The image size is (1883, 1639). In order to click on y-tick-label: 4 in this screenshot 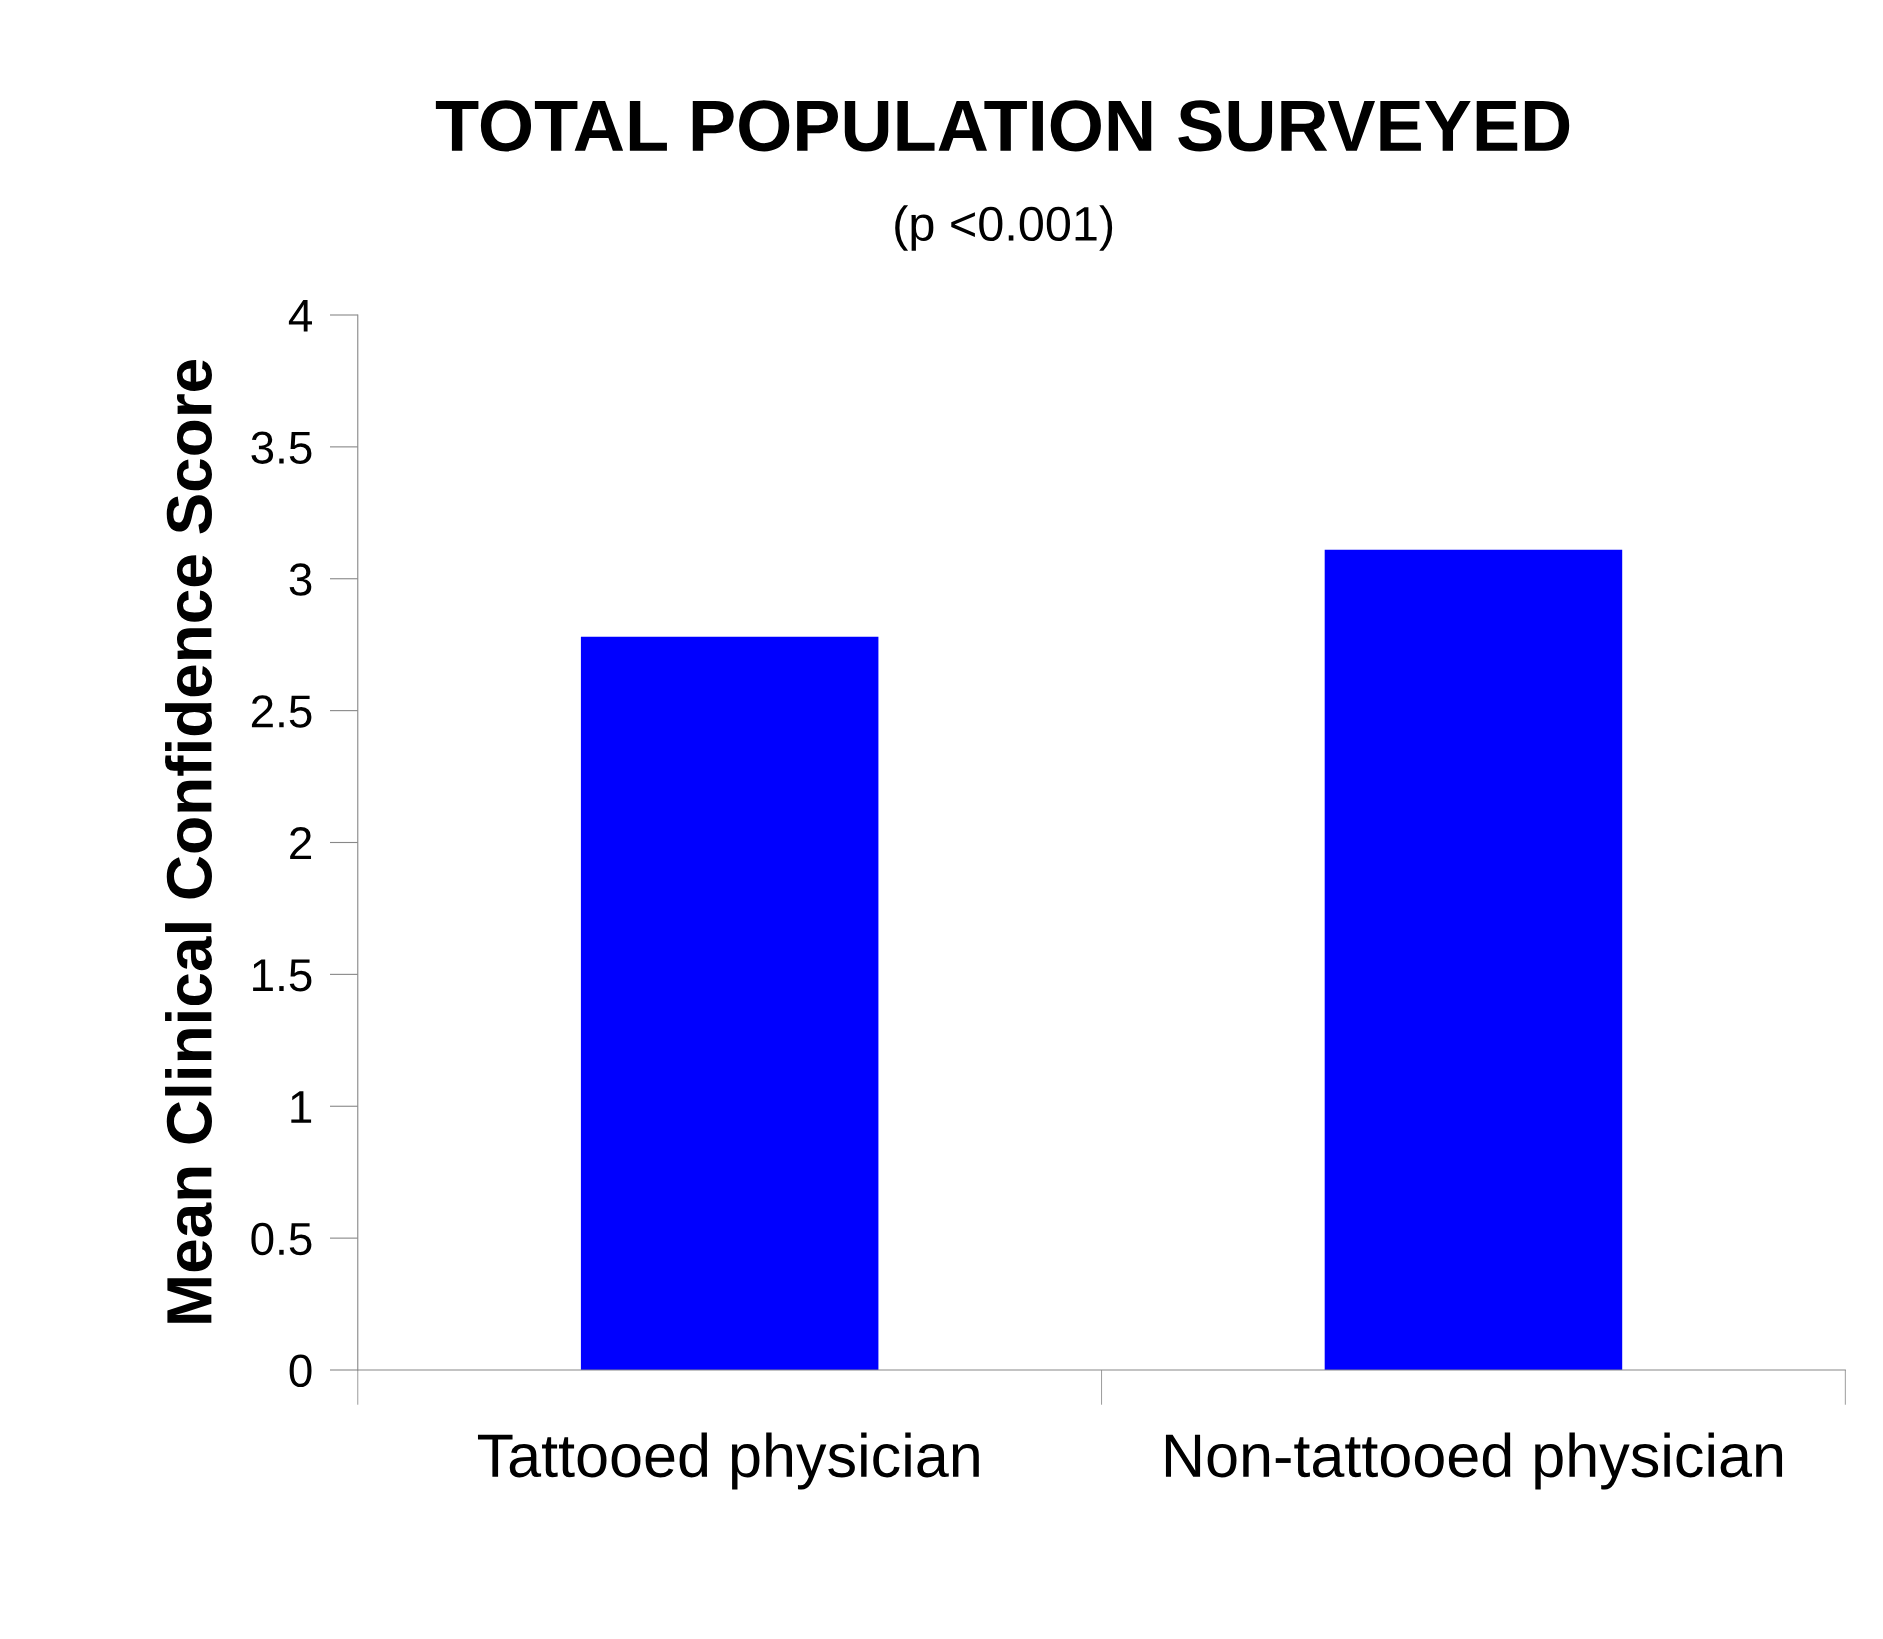, I will do `click(300, 316)`.